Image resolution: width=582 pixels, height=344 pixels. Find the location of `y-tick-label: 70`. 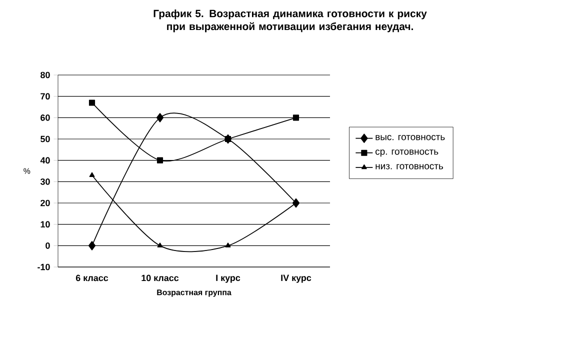

y-tick-label: 70 is located at coordinates (45, 96).